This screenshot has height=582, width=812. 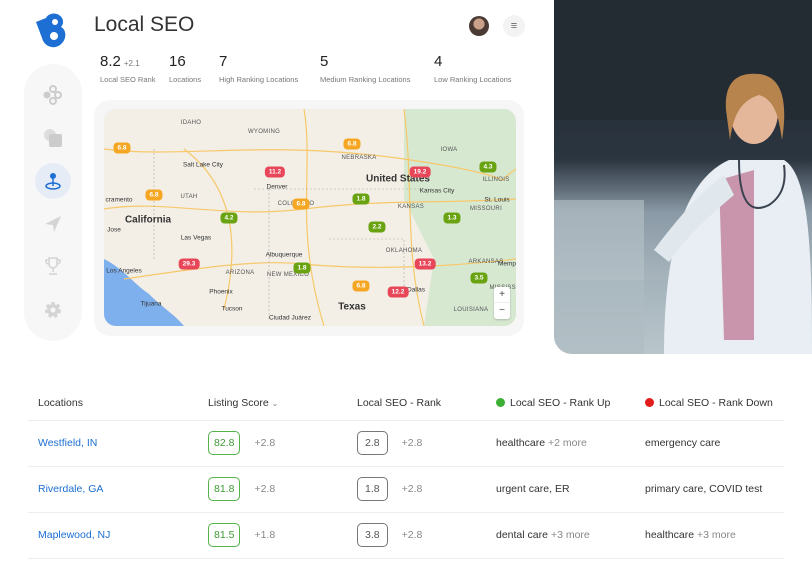 What do you see at coordinates (277, 187) in the screenshot?
I see `map-label: Denver` at bounding box center [277, 187].